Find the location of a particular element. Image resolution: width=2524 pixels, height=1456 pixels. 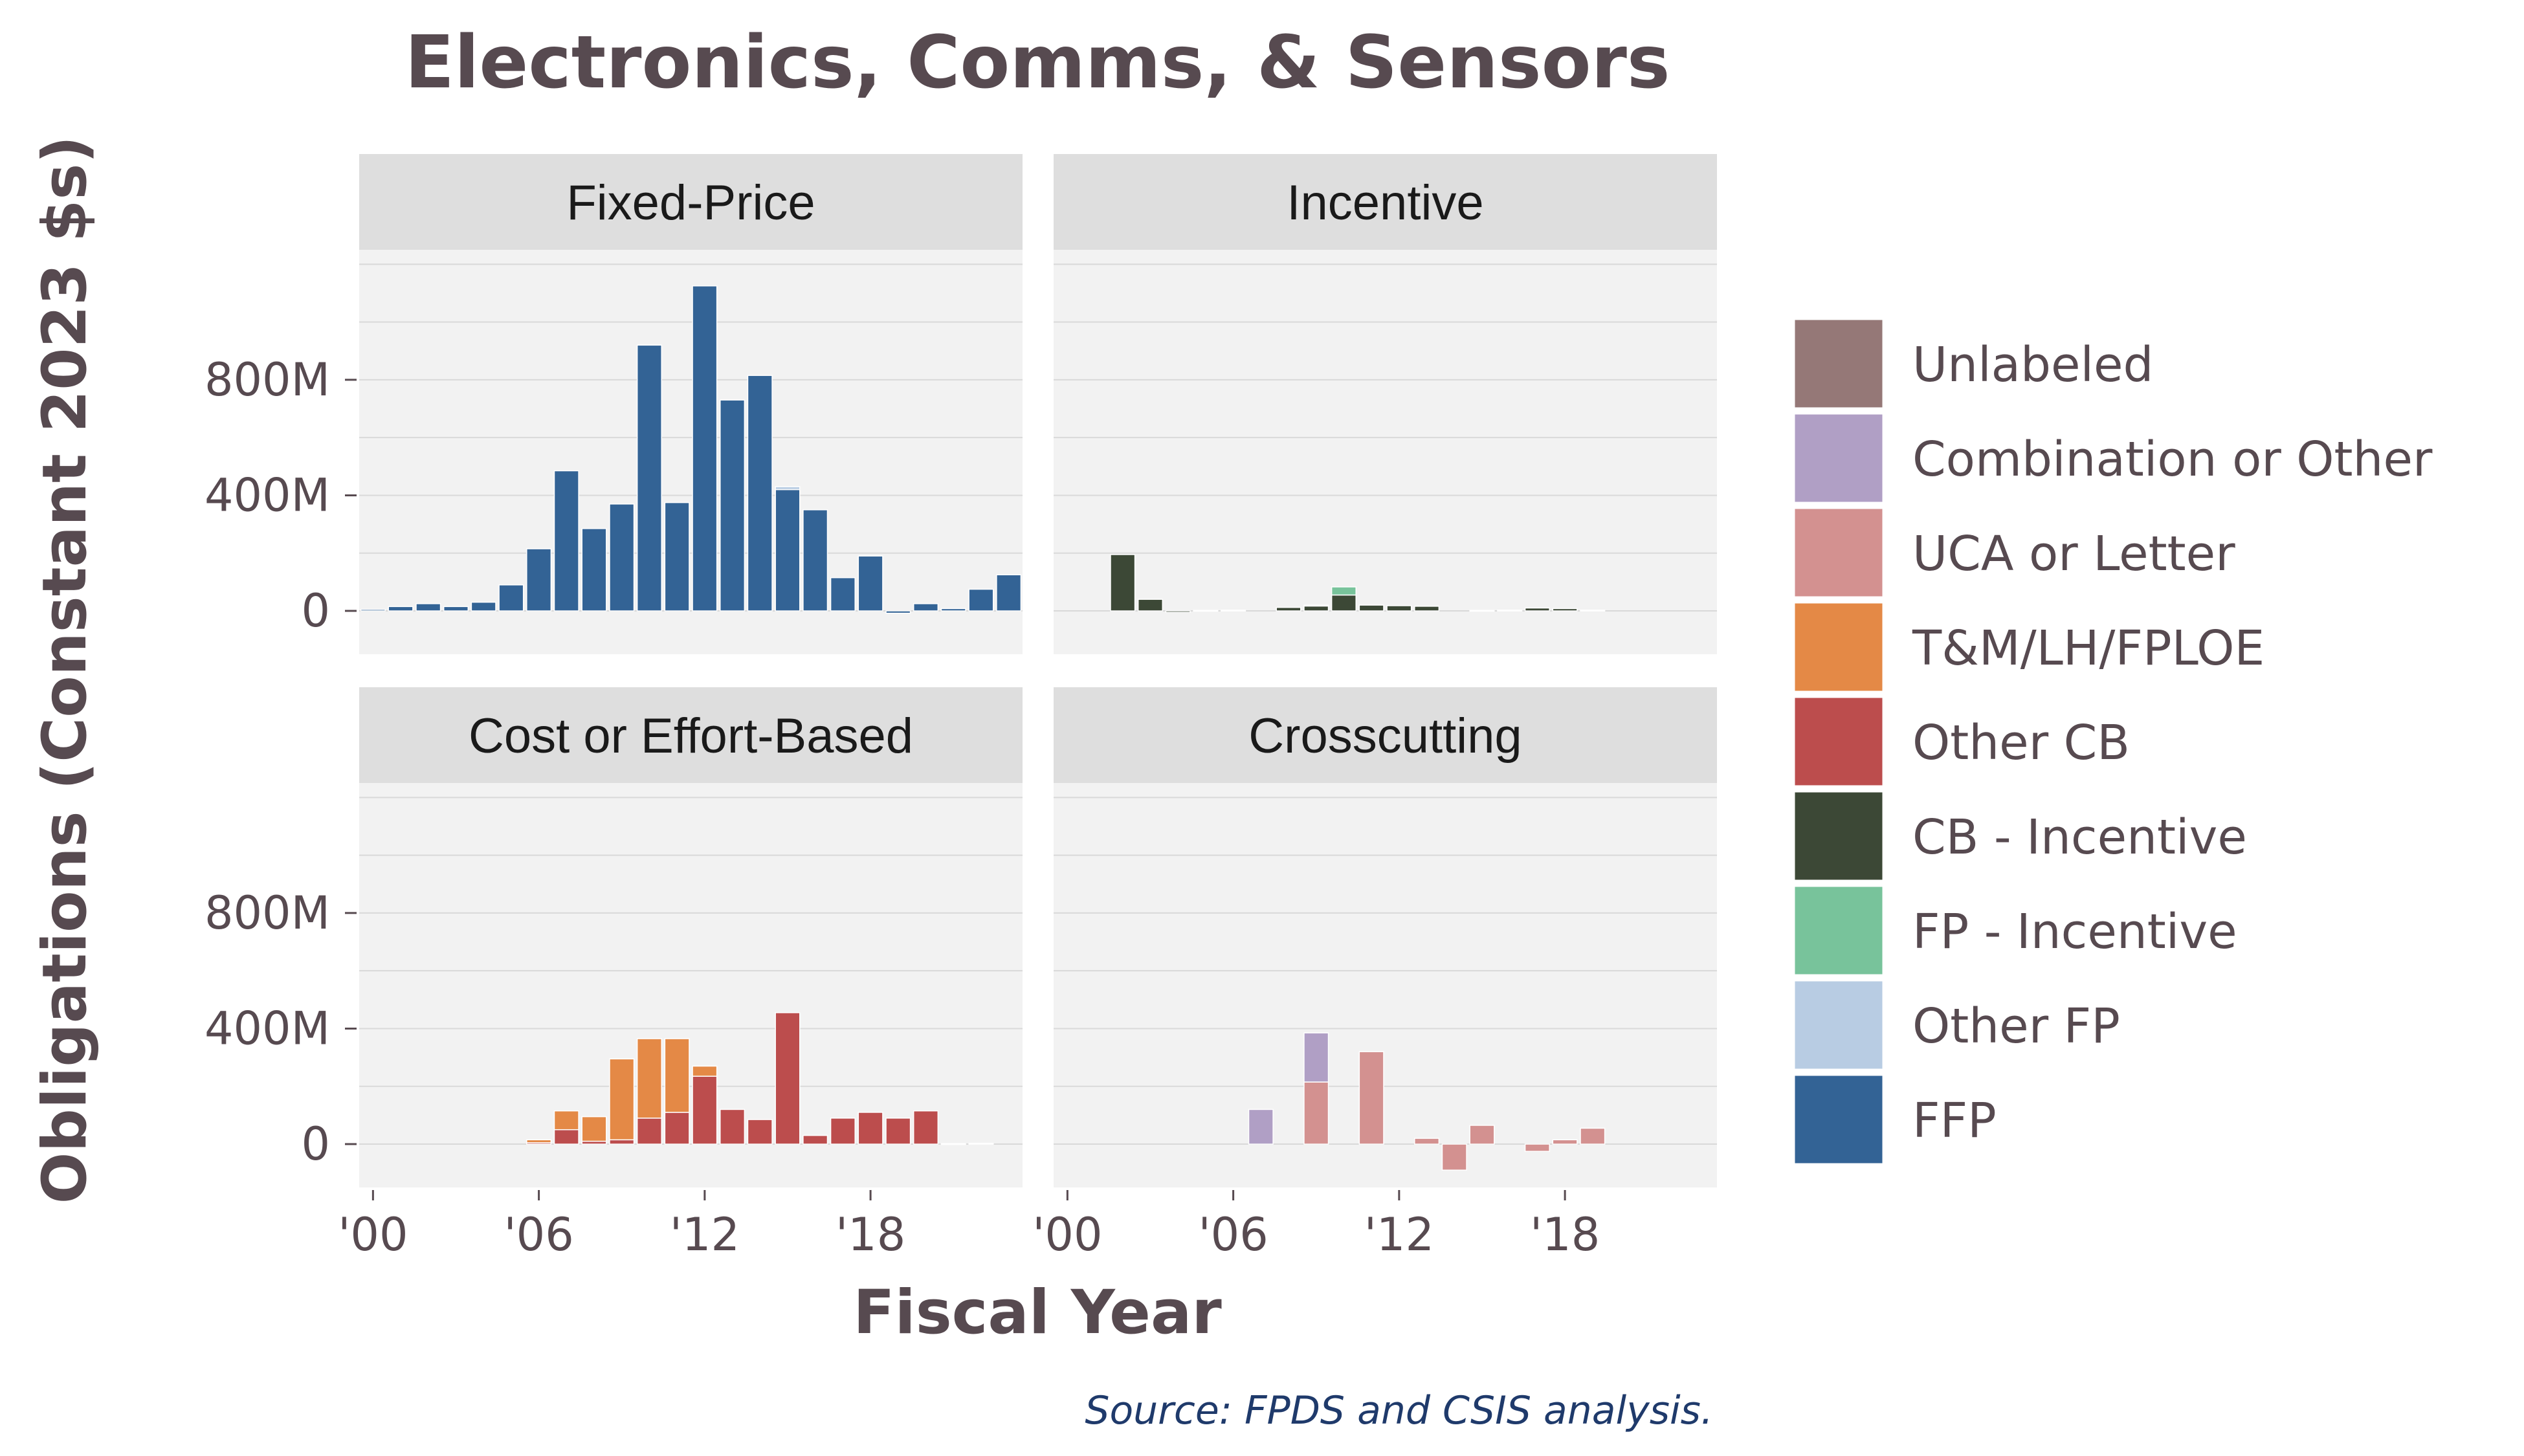

facet-strip-label: Crosscutting is located at coordinates (1385, 736).